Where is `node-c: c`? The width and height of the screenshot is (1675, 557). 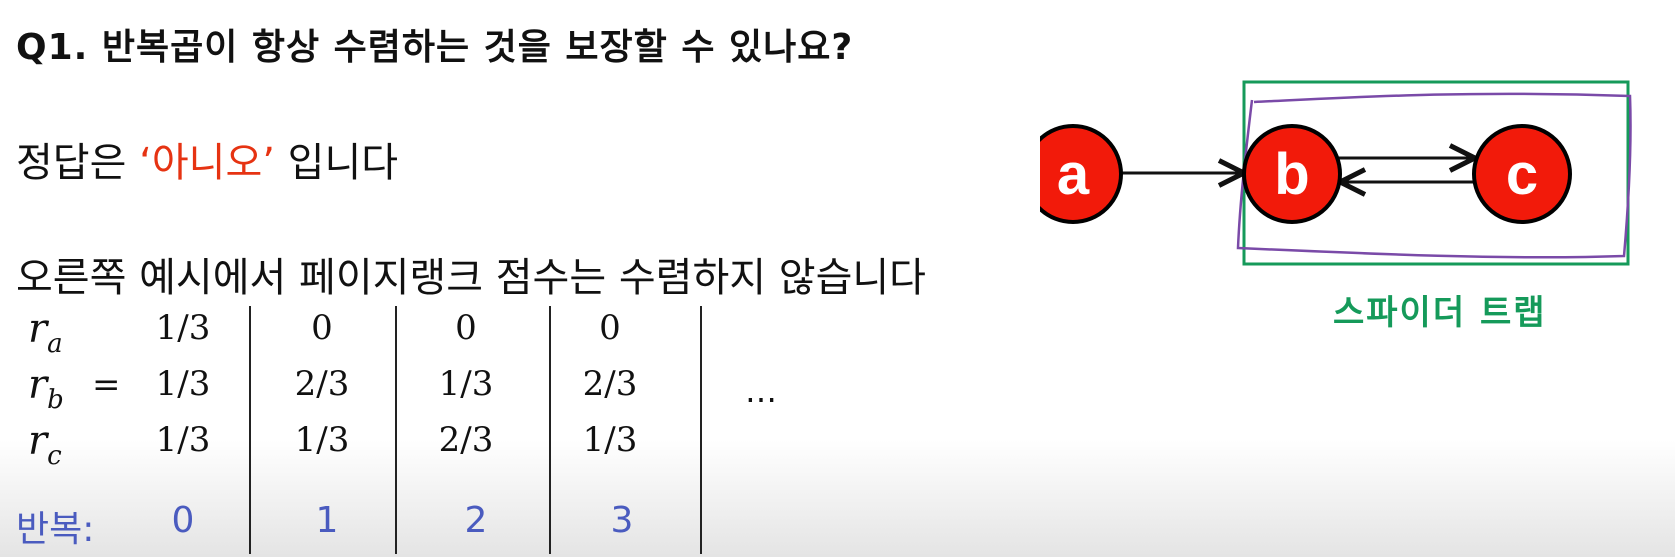
node-c: c is located at coordinates (1522, 174).